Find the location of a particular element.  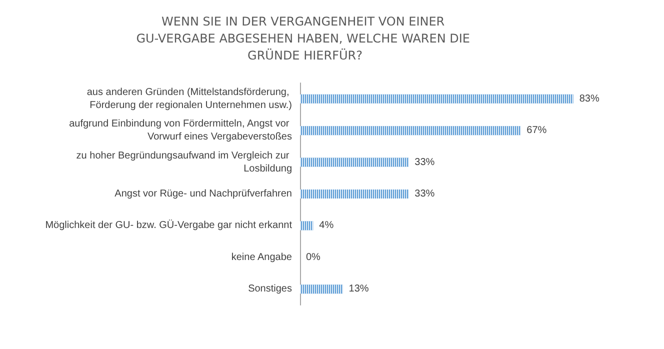

y-tick-label: aufgrund Einbindung von Fördermitteln, Angst vor Vorwurf eines Vergabeverstoßes is located at coordinates (180, 130).